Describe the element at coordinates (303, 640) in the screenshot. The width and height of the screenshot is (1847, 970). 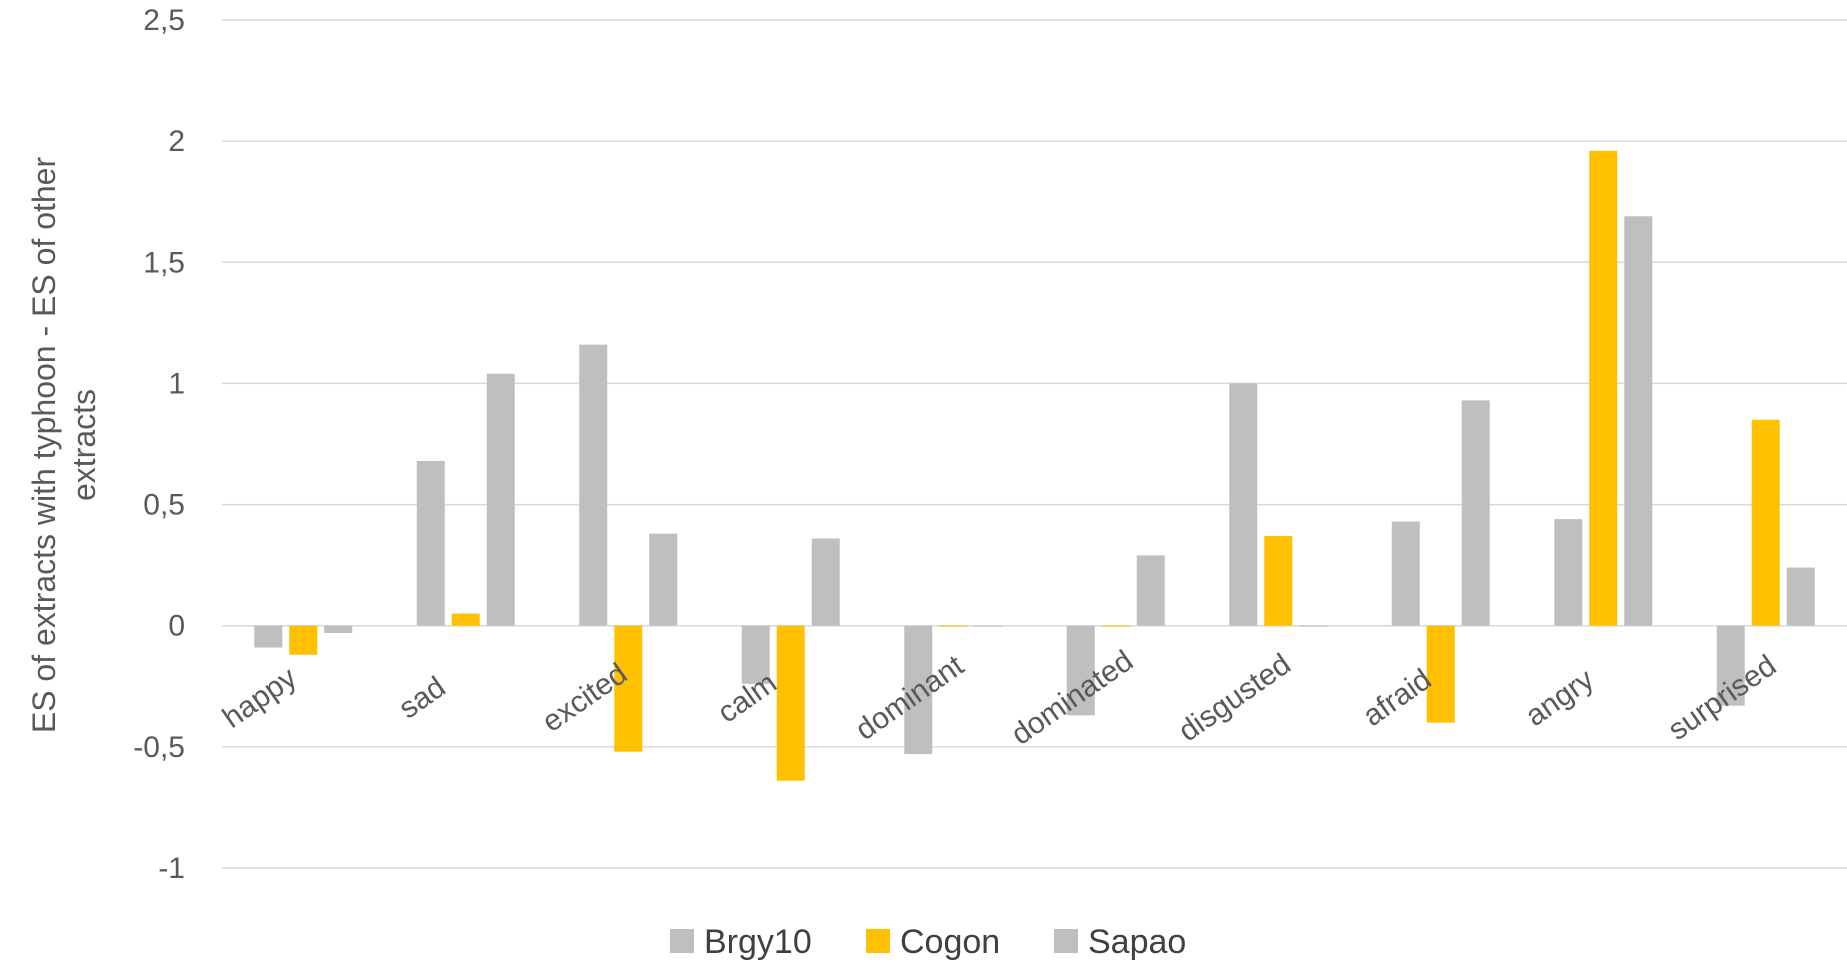
I see `bar-cogon-happy` at that location.